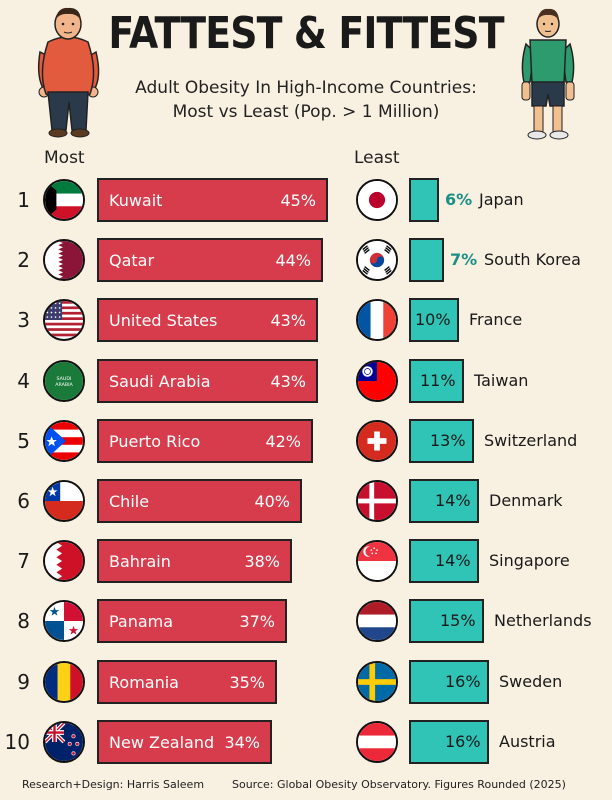  I want to click on south-korea-flag-icon, so click(377, 260).